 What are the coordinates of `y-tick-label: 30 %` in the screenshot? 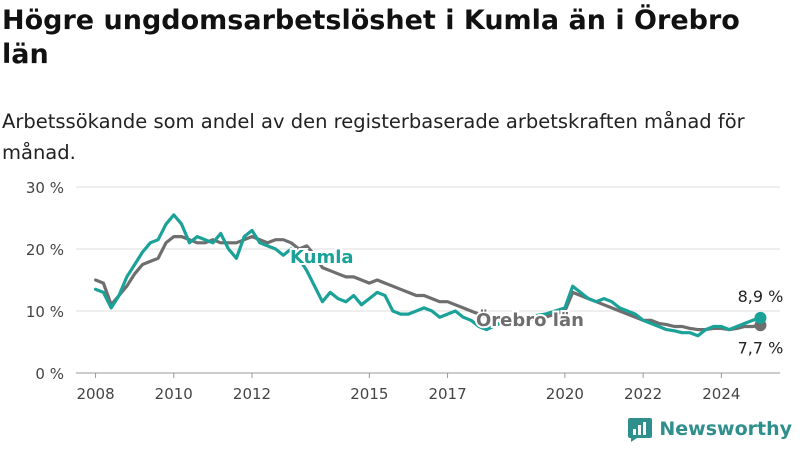 It's located at (45, 188).